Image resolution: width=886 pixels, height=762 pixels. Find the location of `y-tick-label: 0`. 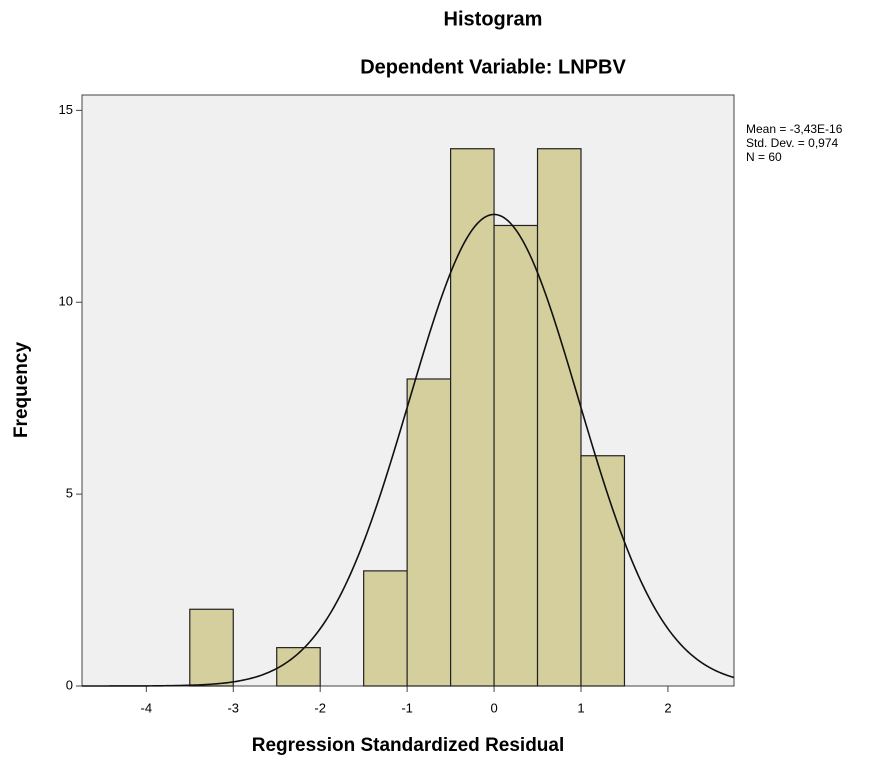

y-tick-label: 0 is located at coordinates (69, 684).